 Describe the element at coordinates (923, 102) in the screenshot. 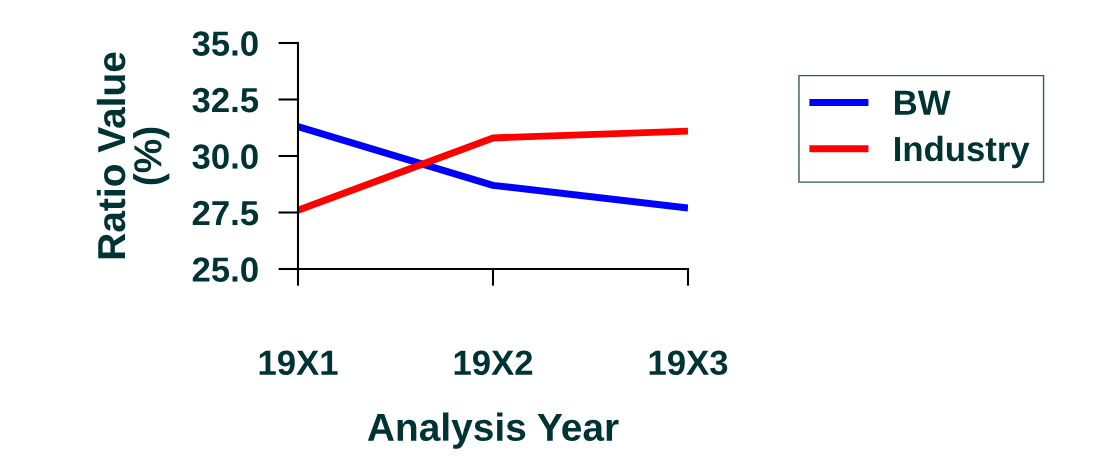

I see `legend-label: BW` at that location.